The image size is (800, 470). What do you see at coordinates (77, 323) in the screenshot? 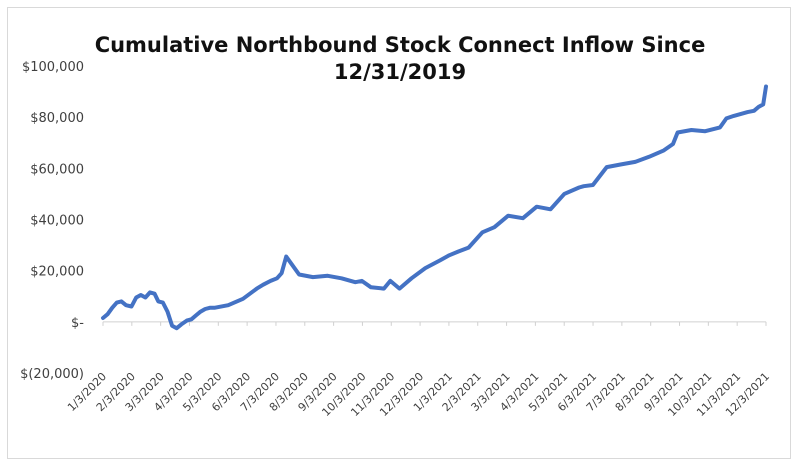
I see `y-tick-label: $-` at bounding box center [77, 323].